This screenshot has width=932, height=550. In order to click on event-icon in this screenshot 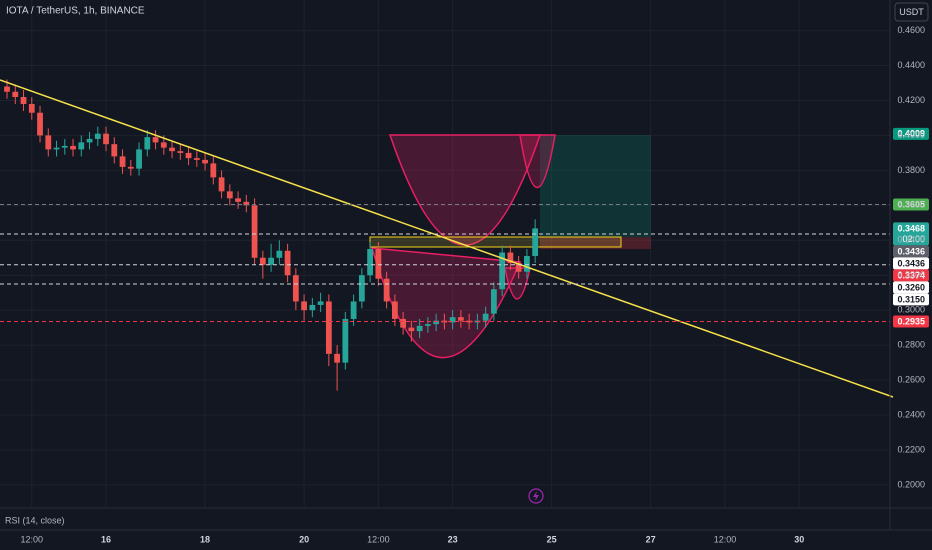, I will do `click(536, 496)`.